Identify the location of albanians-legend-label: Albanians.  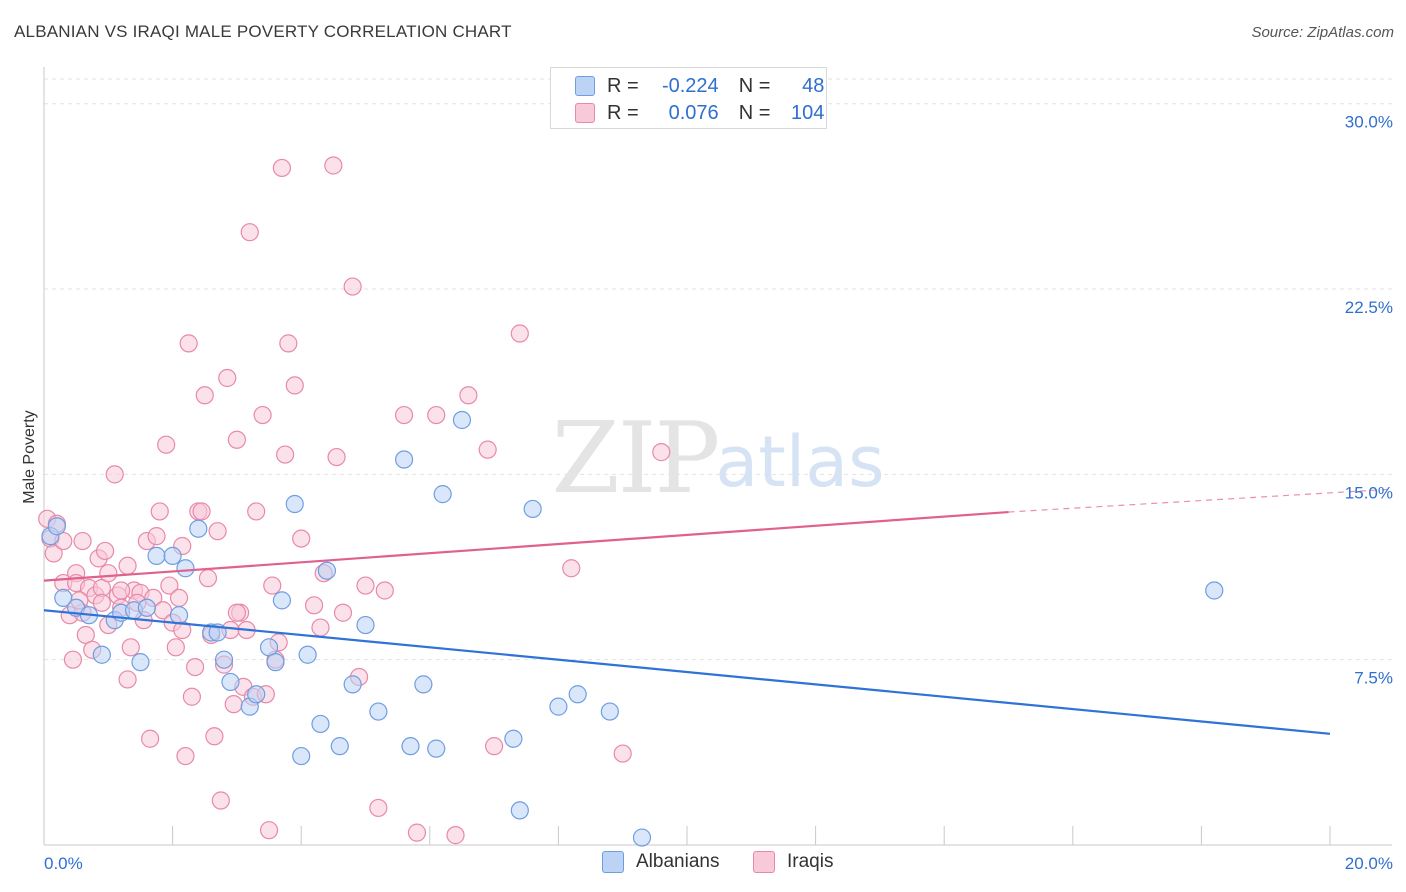
(678, 861).